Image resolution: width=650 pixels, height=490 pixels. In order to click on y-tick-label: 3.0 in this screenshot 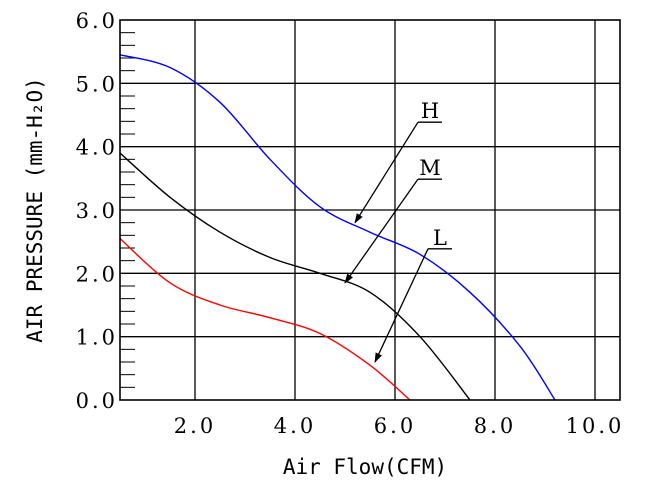, I will do `click(97, 211)`.